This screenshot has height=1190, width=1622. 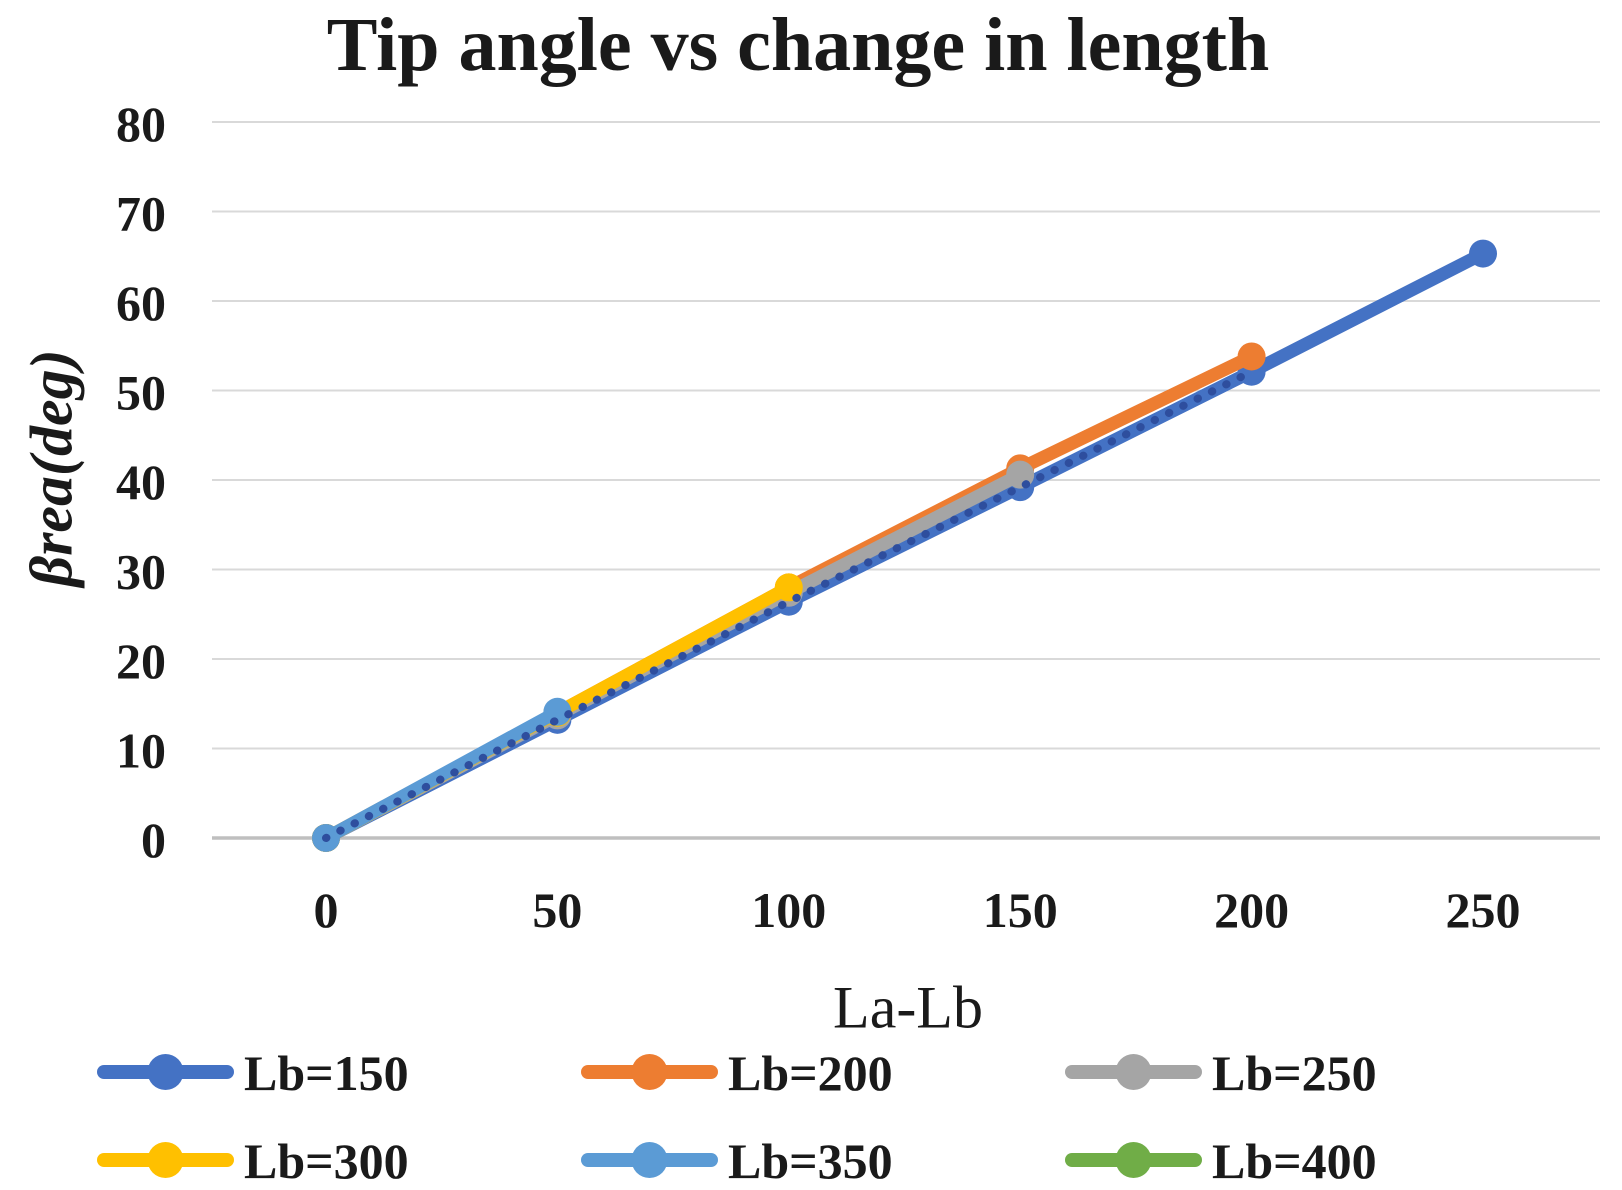 I want to click on y-axis-title: βrea(deg), so click(x=51, y=468).